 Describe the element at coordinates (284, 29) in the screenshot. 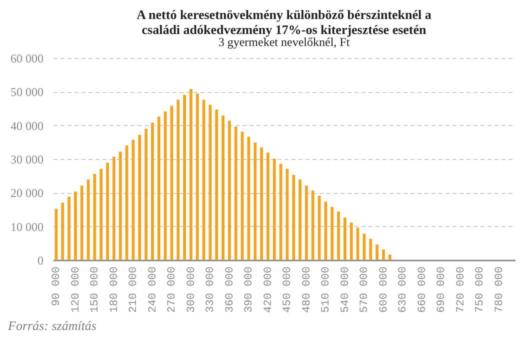

I see `text: családi adókedvezmény 17%-os kiterjesztése esetén` at that location.